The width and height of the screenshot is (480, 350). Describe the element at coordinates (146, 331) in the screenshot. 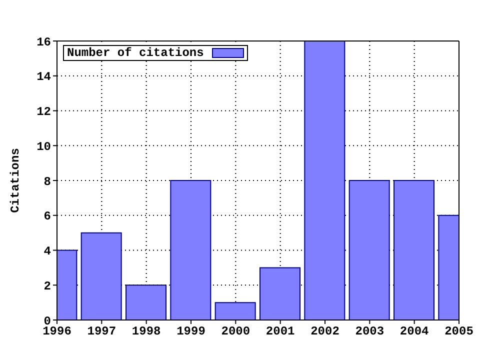

I see `x-tick-label: 1998` at that location.